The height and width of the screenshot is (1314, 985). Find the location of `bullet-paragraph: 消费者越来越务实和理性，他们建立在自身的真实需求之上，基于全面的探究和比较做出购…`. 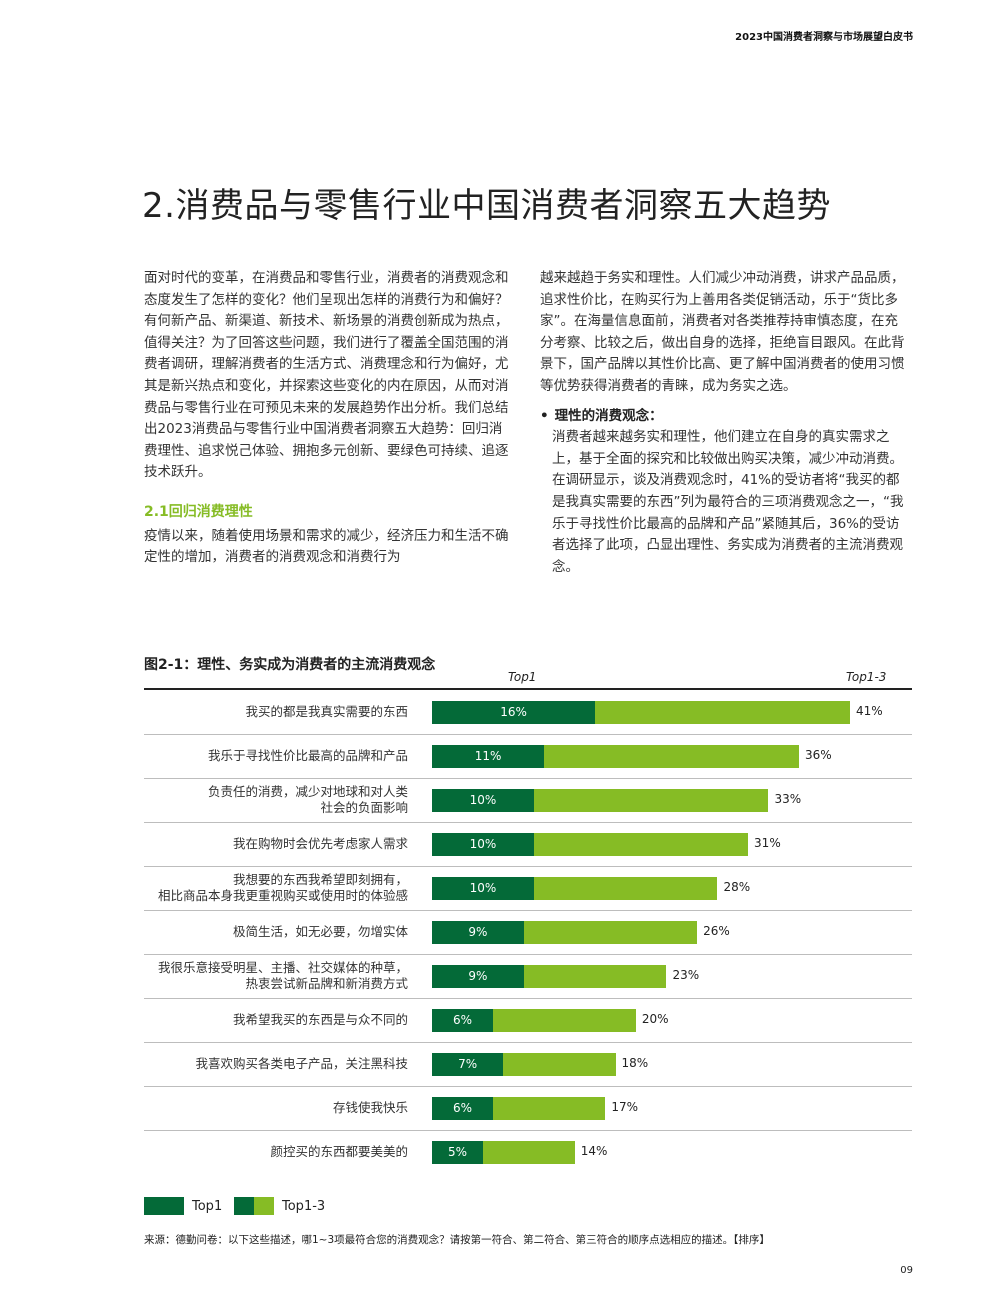

bullet-paragraph: 消费者越来越务实和理性，他们建立在自身的真实需求之上，基于全面的探究和比较做出购… is located at coordinates (728, 502).